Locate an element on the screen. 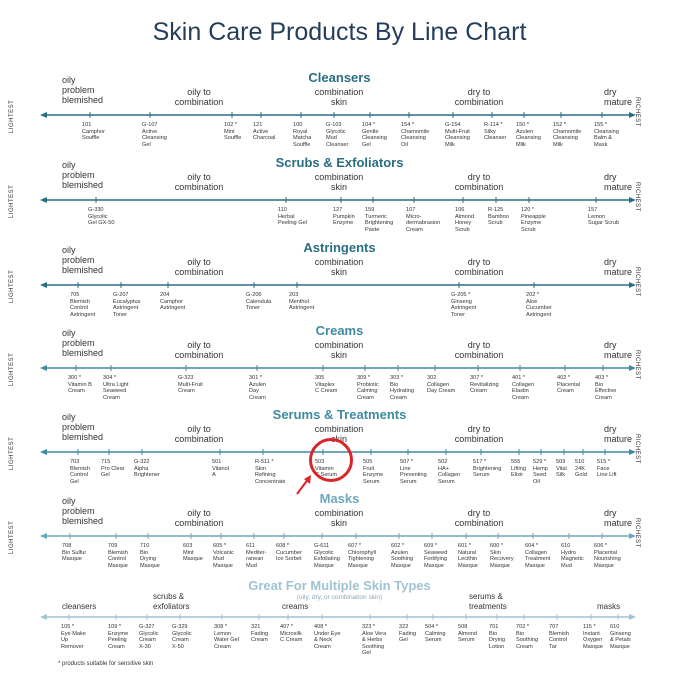  product-label: 515 * Face Line Lift is located at coordinates (607, 469).